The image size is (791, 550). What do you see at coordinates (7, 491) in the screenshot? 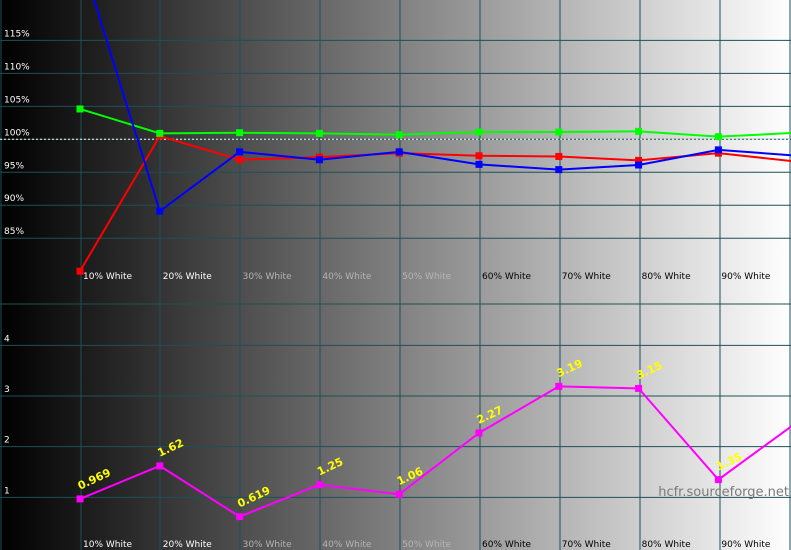
I see `y-tick-label: 1` at bounding box center [7, 491].